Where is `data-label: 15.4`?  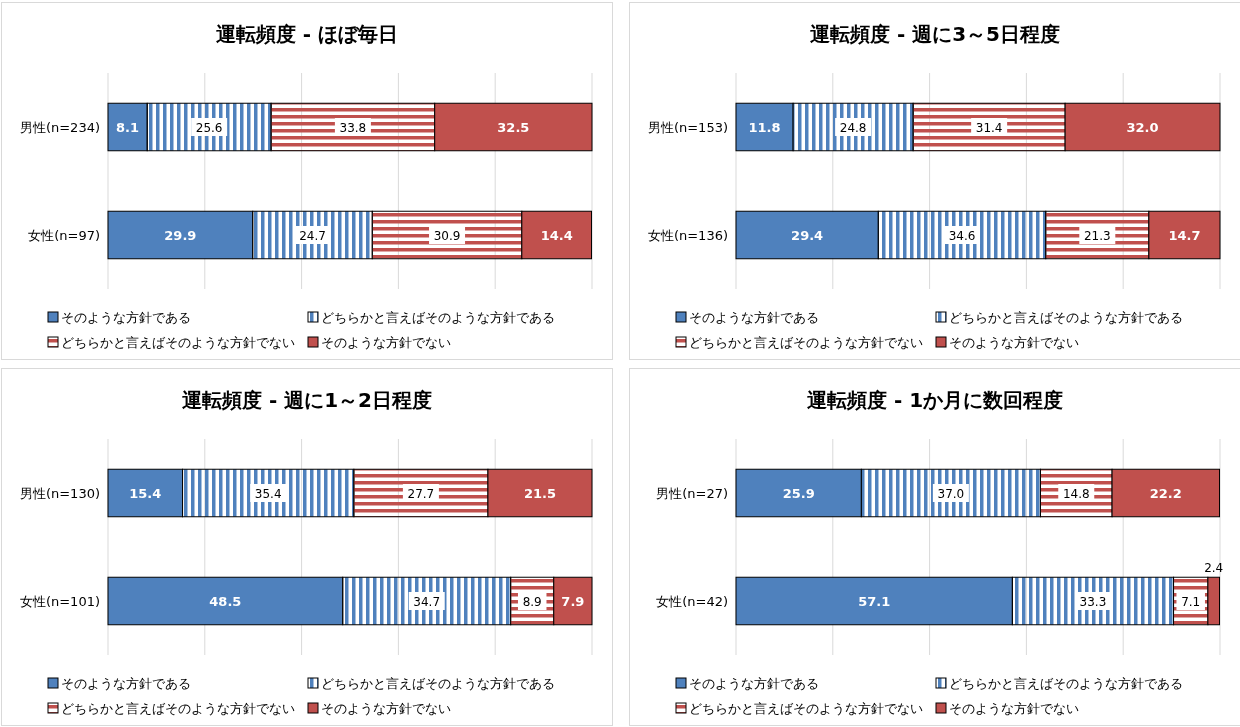
data-label: 15.4 is located at coordinates (145, 493).